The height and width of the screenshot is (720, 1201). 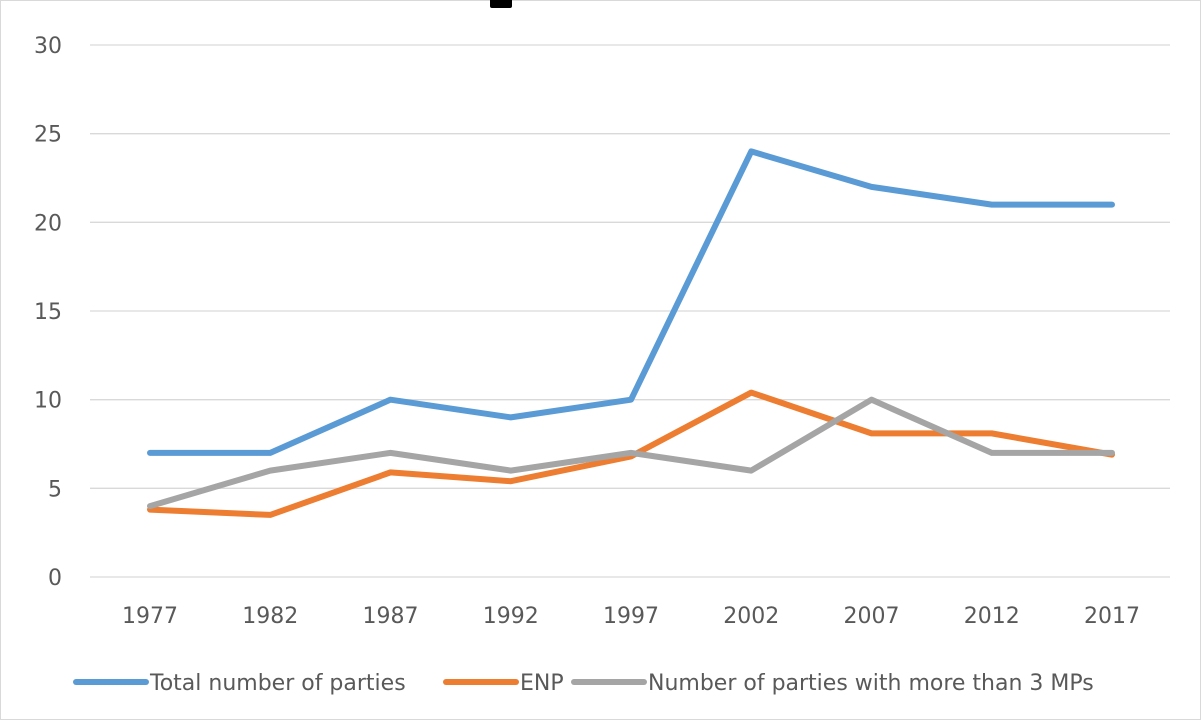 What do you see at coordinates (48, 223) in the screenshot?
I see `y-tick-label: 20` at bounding box center [48, 223].